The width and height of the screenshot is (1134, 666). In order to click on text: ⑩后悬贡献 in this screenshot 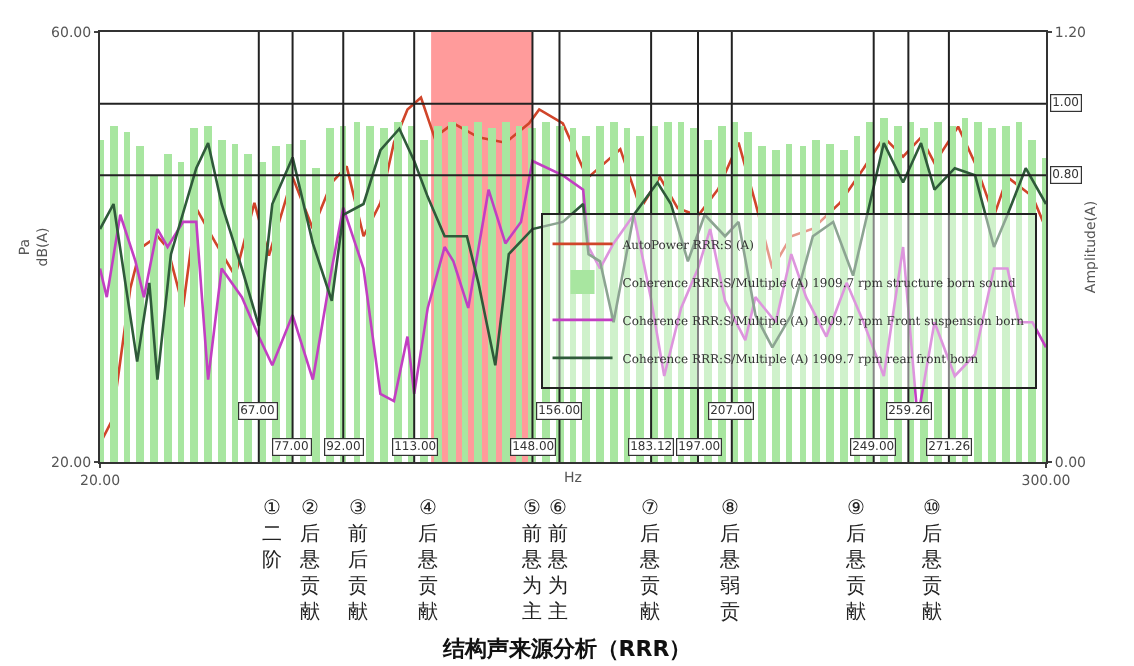, I will do `click(931, 561)`.